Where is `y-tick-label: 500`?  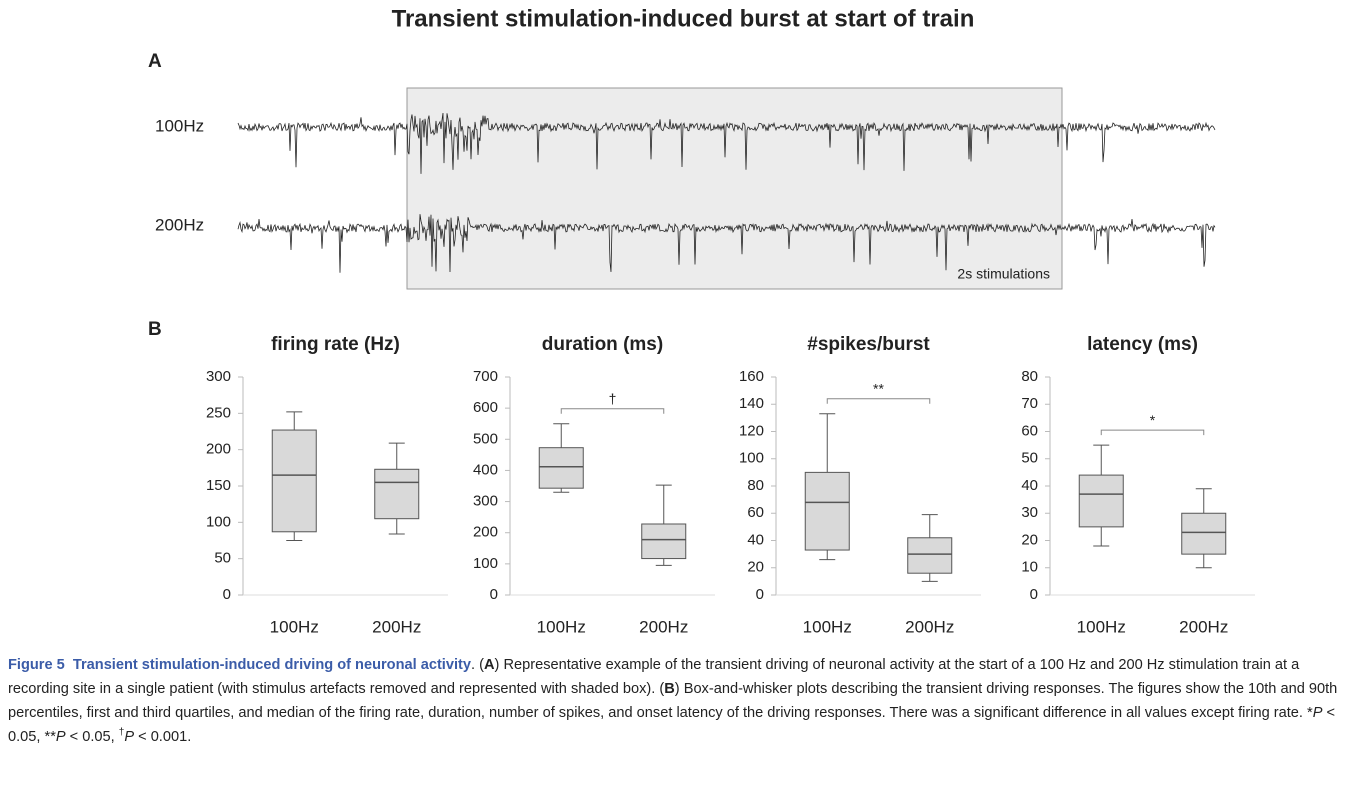 y-tick-label: 500 is located at coordinates (485, 438).